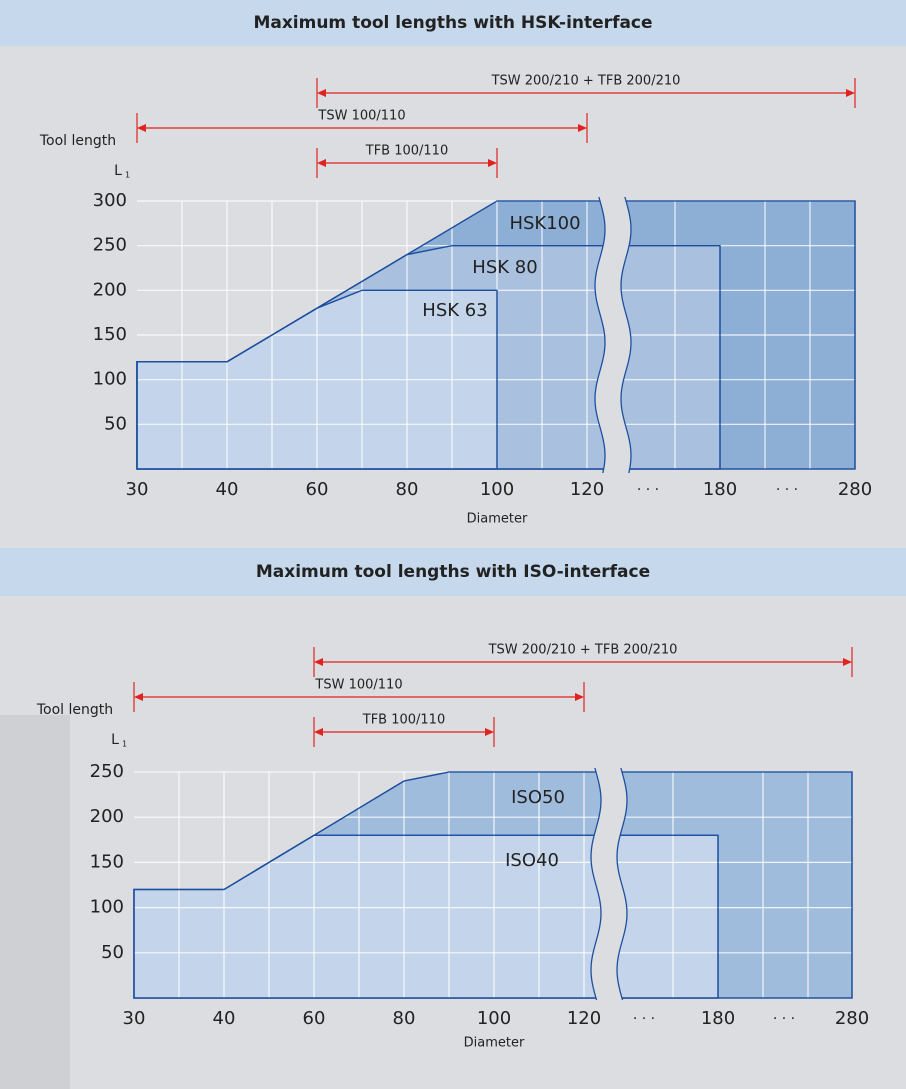 The height and width of the screenshot is (1089, 906). I want to click on side-shade, so click(35, 902).